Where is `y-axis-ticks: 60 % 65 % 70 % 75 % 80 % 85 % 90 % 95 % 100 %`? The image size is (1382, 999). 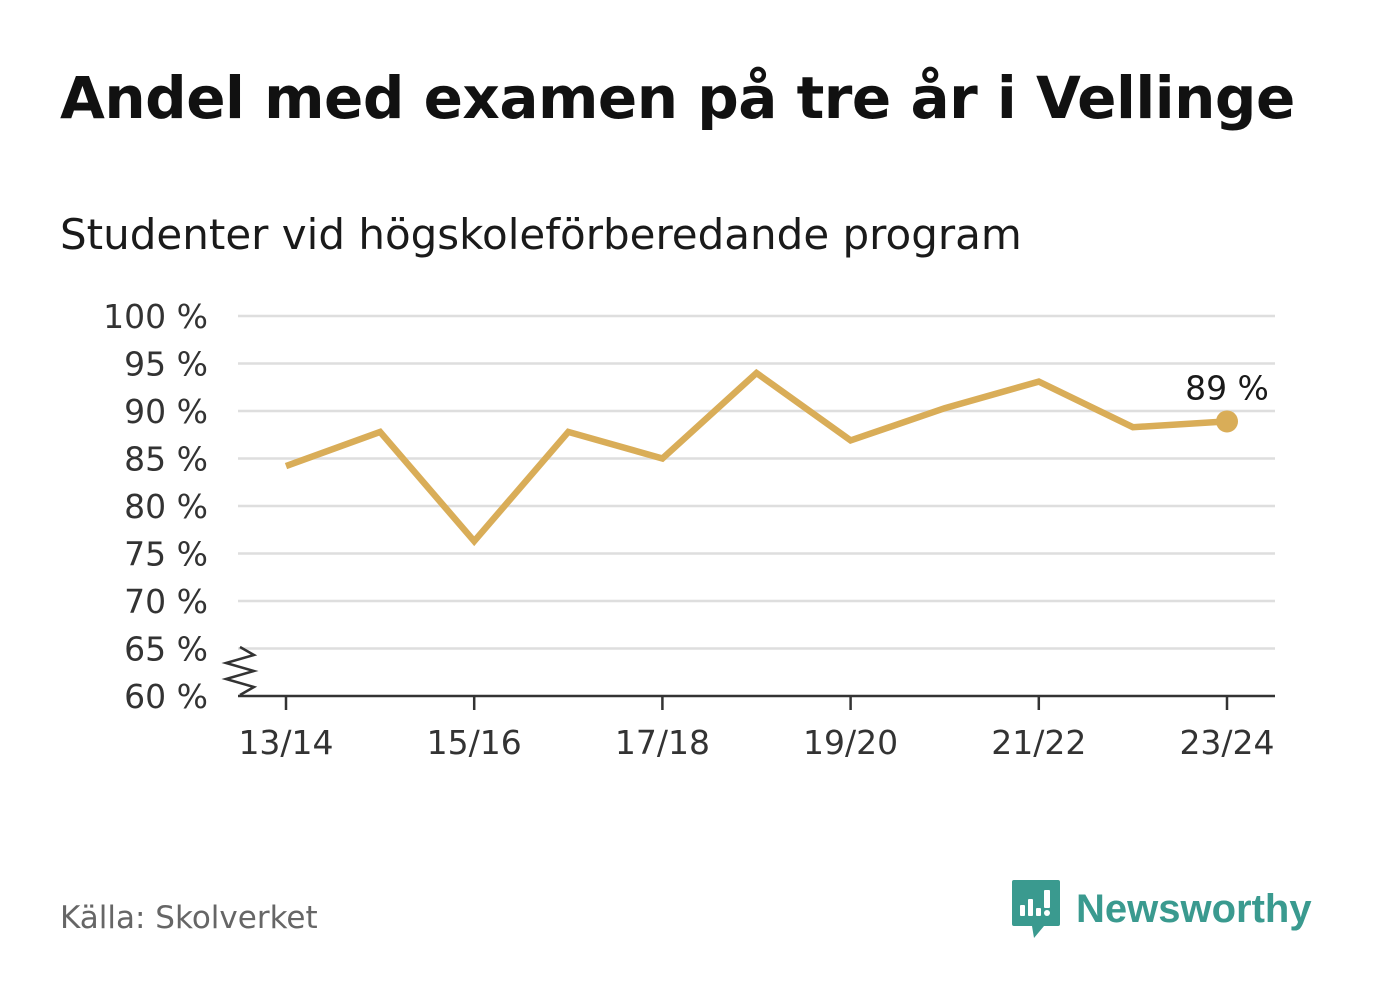
y-axis-ticks: 60 % 65 % 70 % 75 % 80 % 85 % 90 % 95 % 100 % is located at coordinates (155, 506).